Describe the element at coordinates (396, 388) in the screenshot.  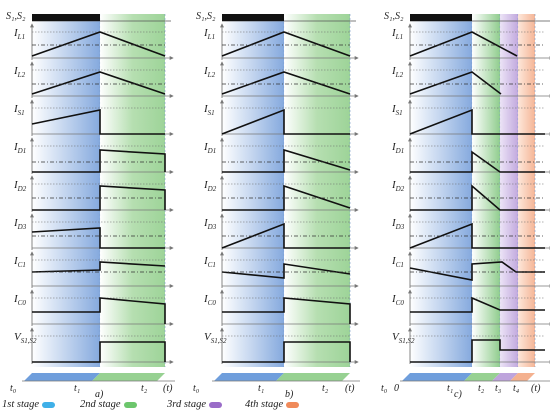
I see `time-label-1: 0` at that location.